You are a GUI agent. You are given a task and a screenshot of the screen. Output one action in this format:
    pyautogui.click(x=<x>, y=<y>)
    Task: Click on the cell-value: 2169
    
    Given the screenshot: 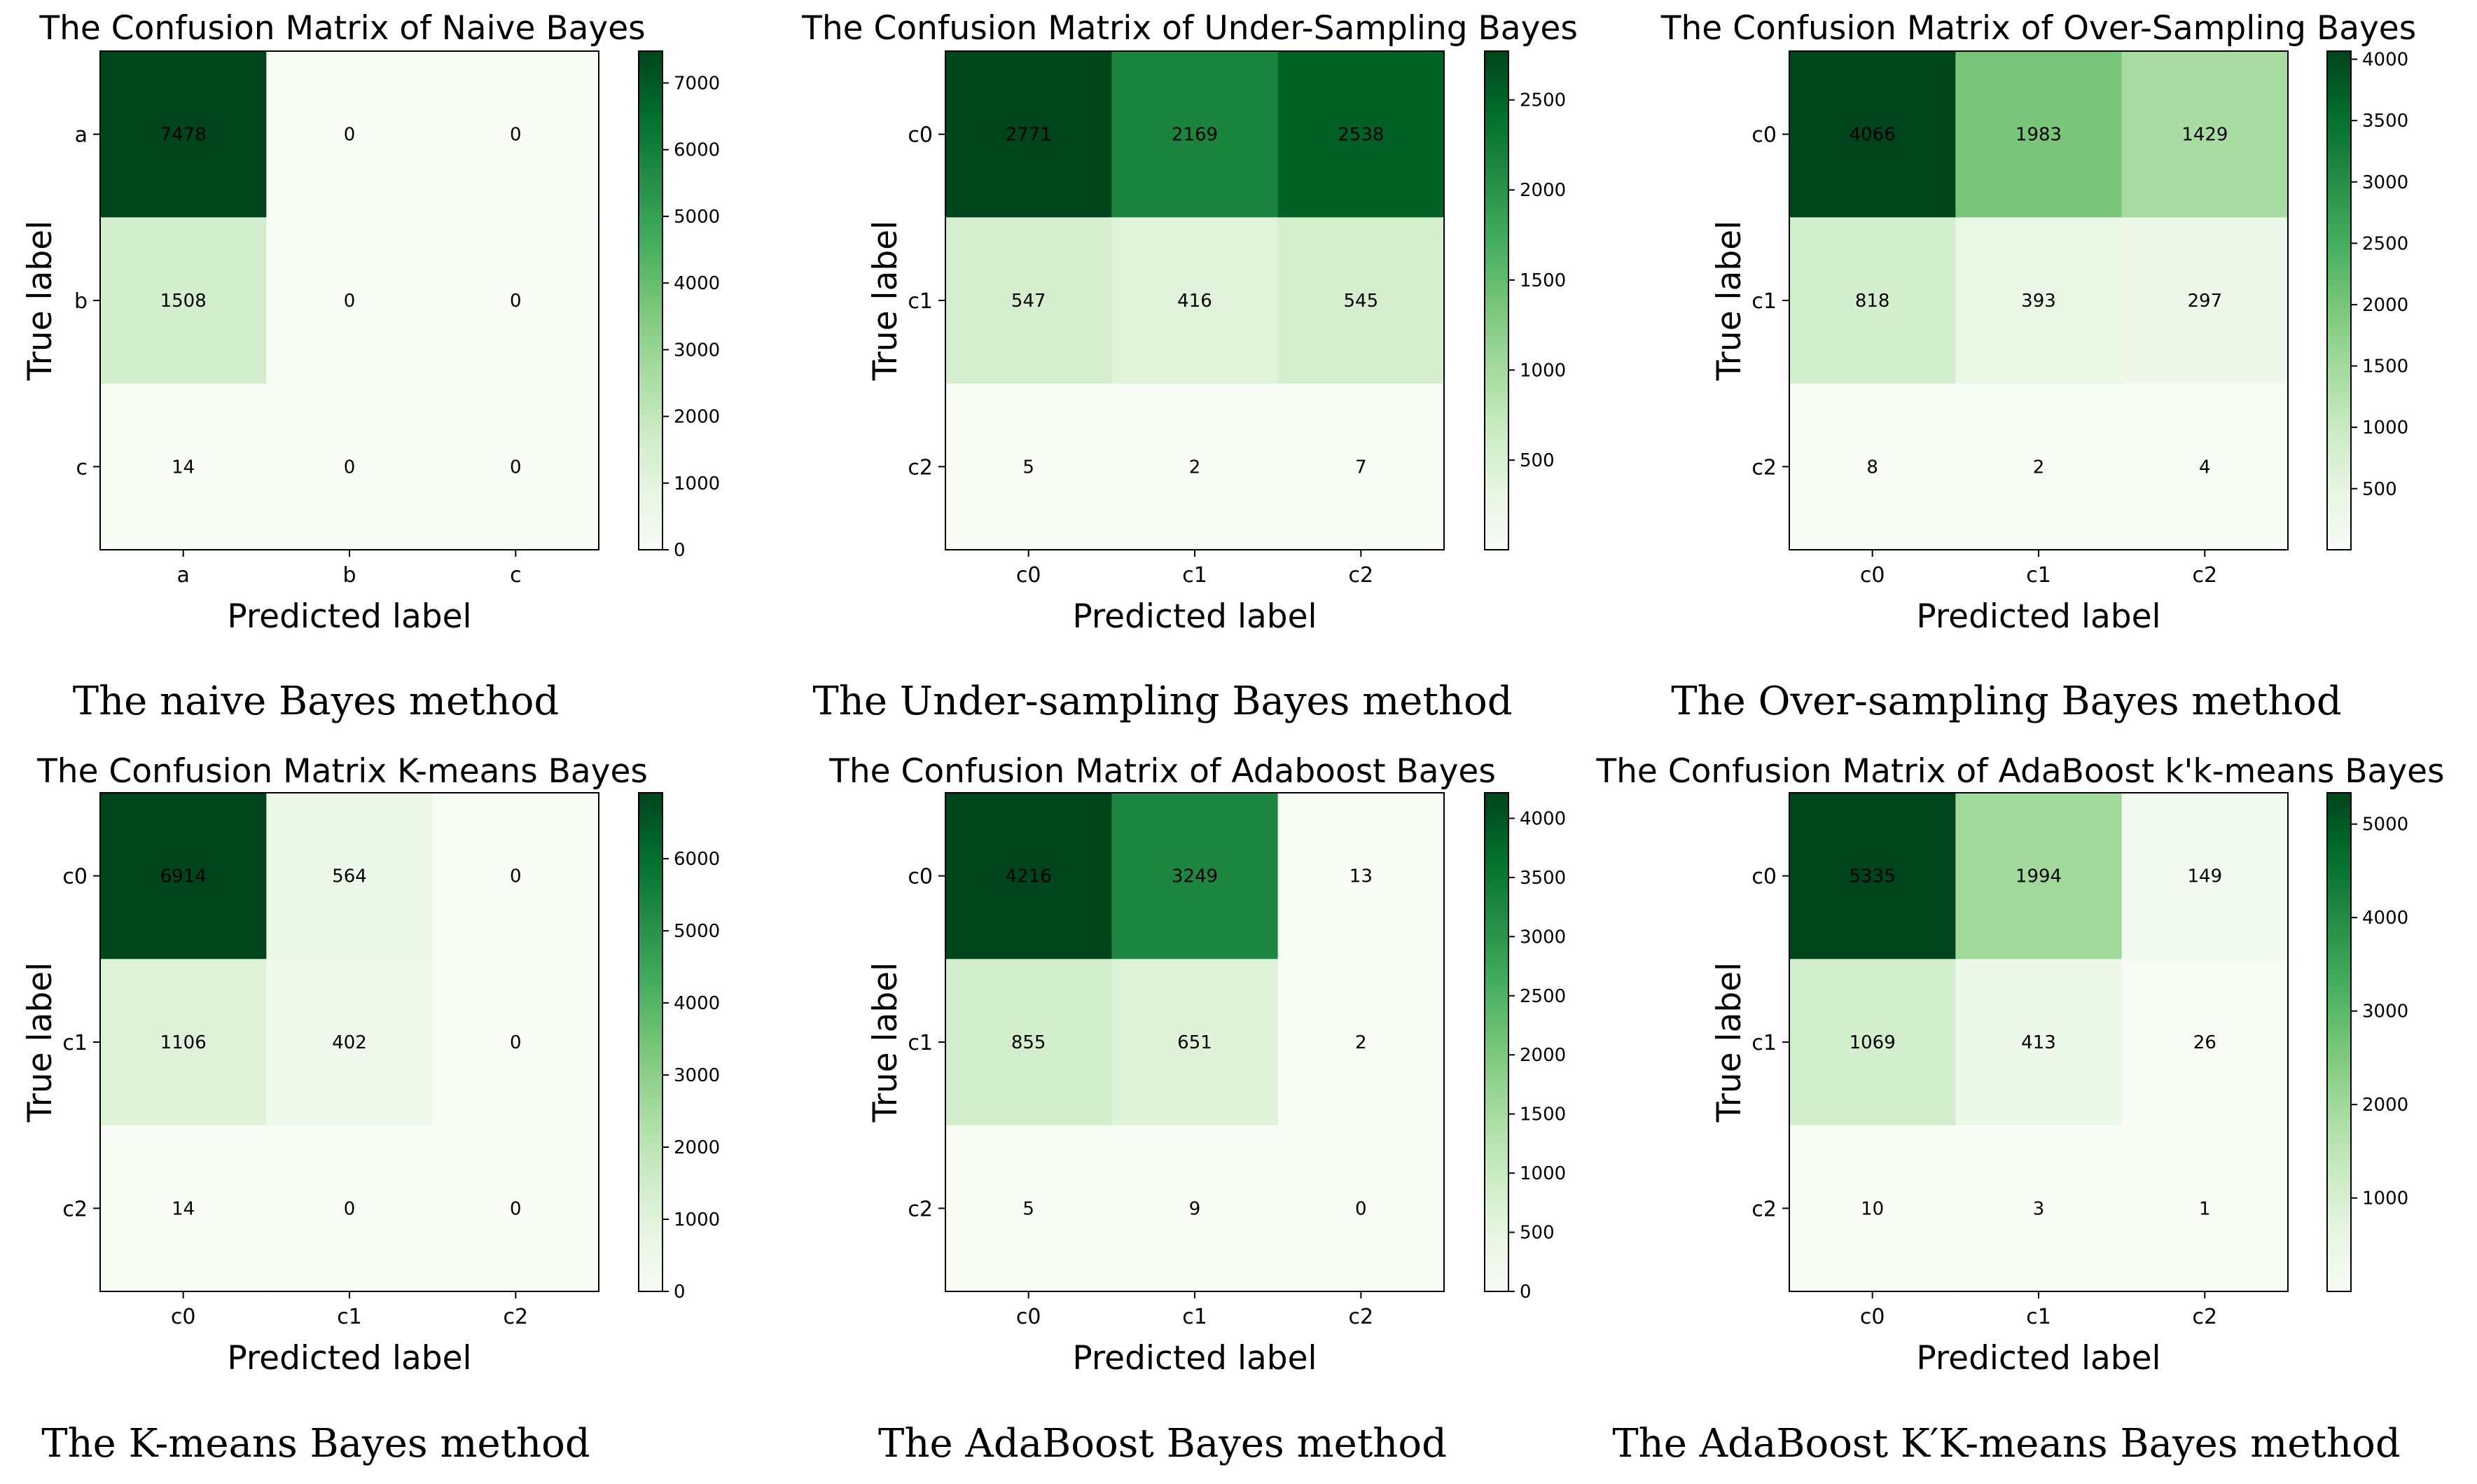 What is the action you would take?
    pyautogui.click(x=1195, y=135)
    